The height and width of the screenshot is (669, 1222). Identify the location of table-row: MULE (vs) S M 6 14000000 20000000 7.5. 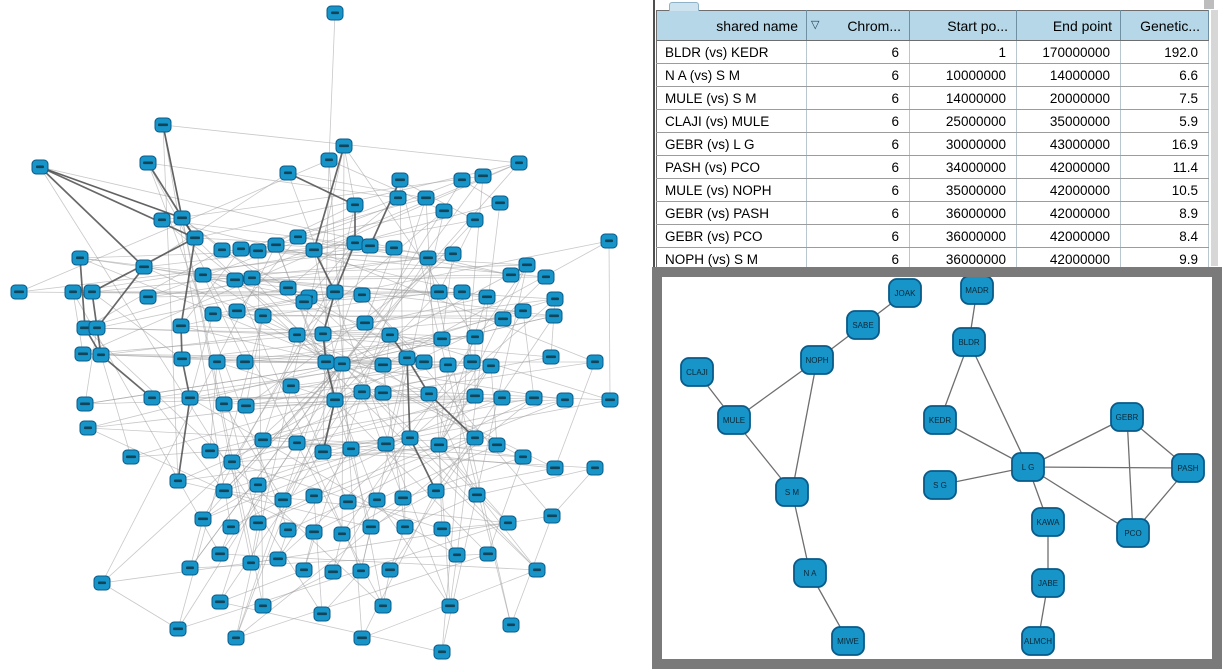
(932, 98).